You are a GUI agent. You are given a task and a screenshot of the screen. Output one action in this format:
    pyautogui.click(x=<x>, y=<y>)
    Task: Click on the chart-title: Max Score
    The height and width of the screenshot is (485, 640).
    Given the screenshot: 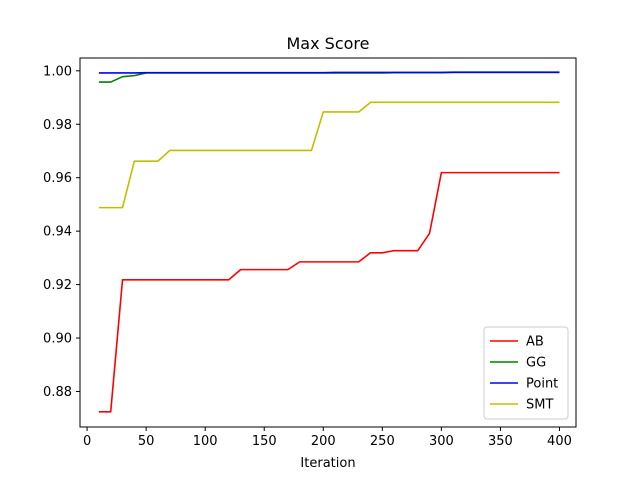 What is the action you would take?
    pyautogui.click(x=328, y=43)
    